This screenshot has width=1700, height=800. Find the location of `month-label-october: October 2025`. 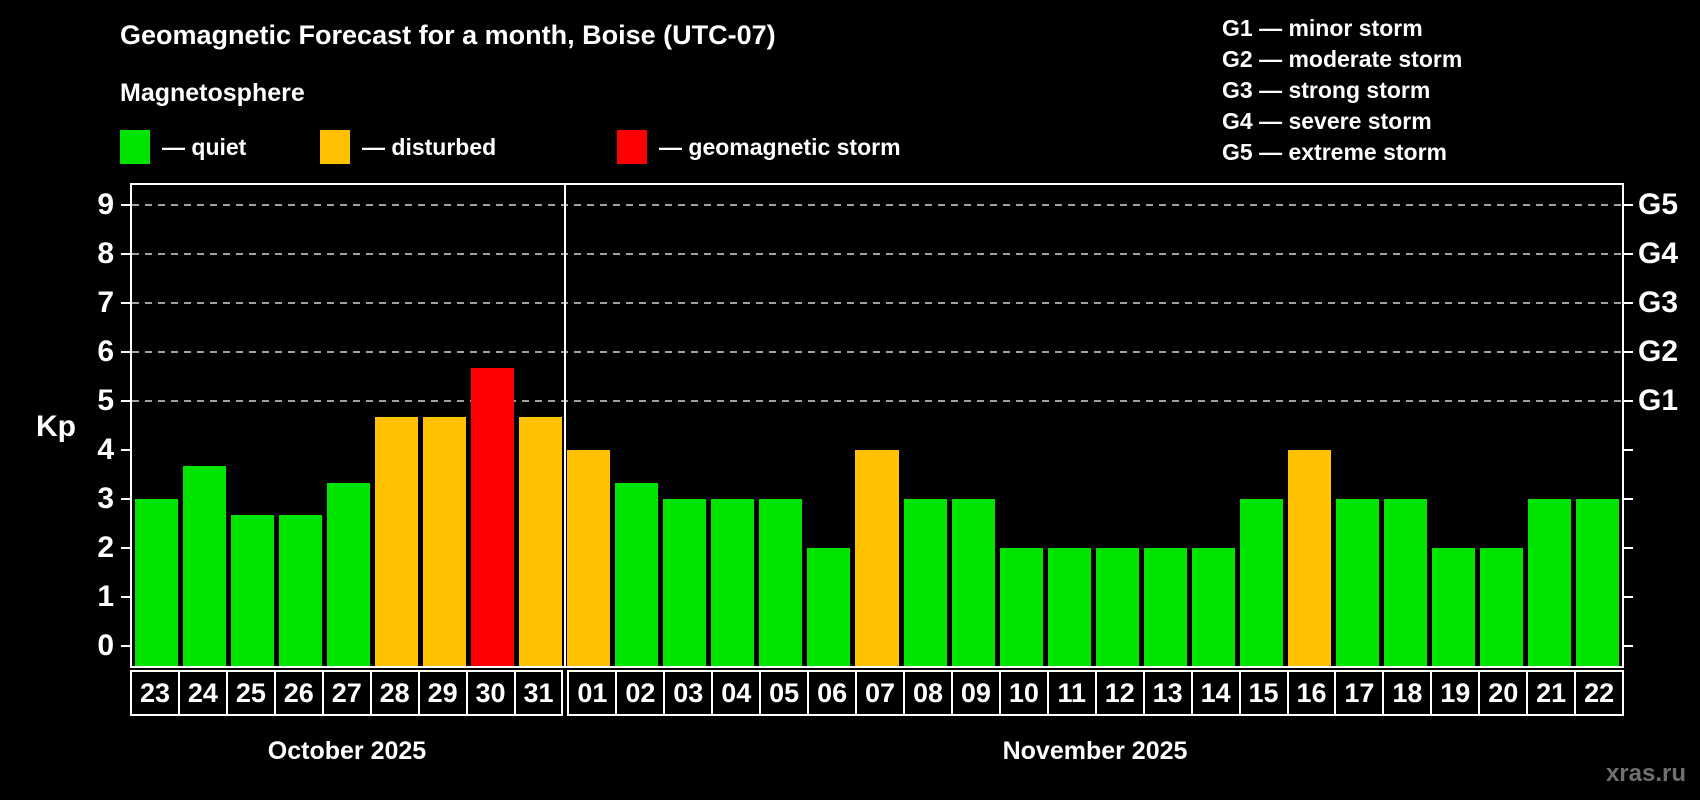

month-label-october: October 2025 is located at coordinates (347, 751).